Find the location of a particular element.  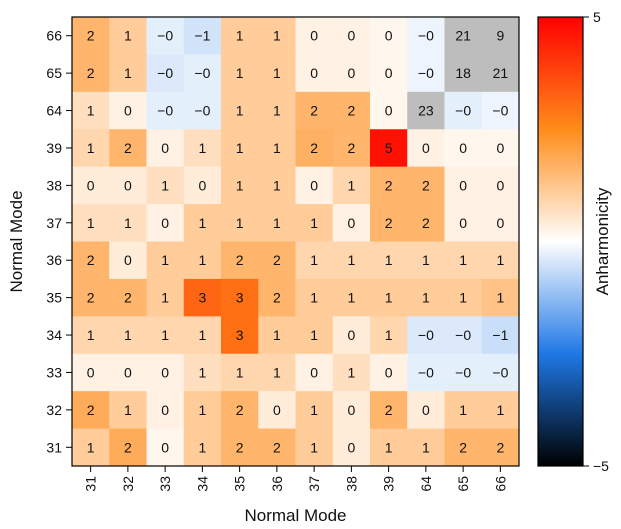

y-tick-label: 65 is located at coordinates (54, 73).